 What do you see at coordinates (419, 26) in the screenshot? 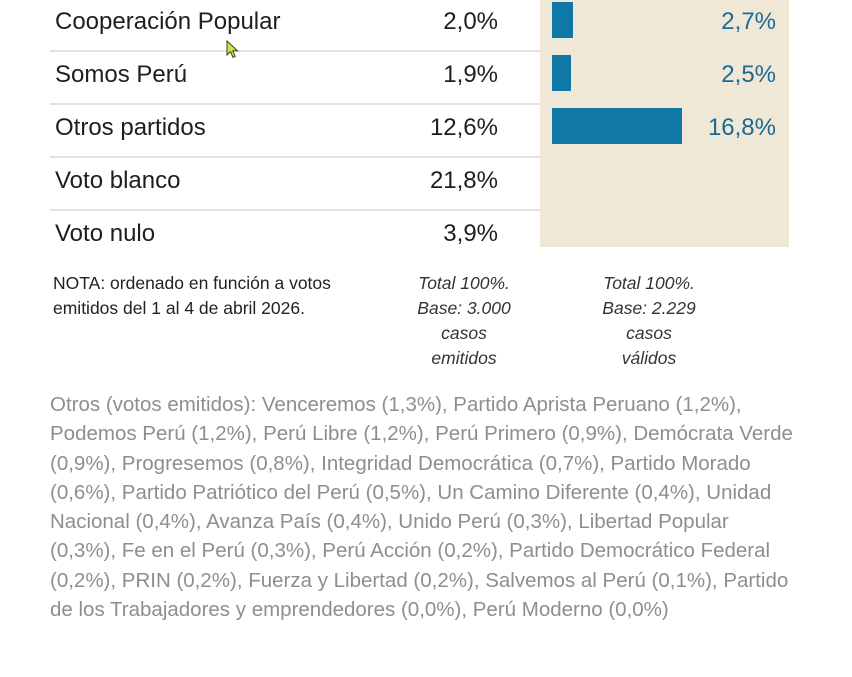
I see `table-row: Cooperación Popular 2,0% 2,7%` at bounding box center [419, 26].